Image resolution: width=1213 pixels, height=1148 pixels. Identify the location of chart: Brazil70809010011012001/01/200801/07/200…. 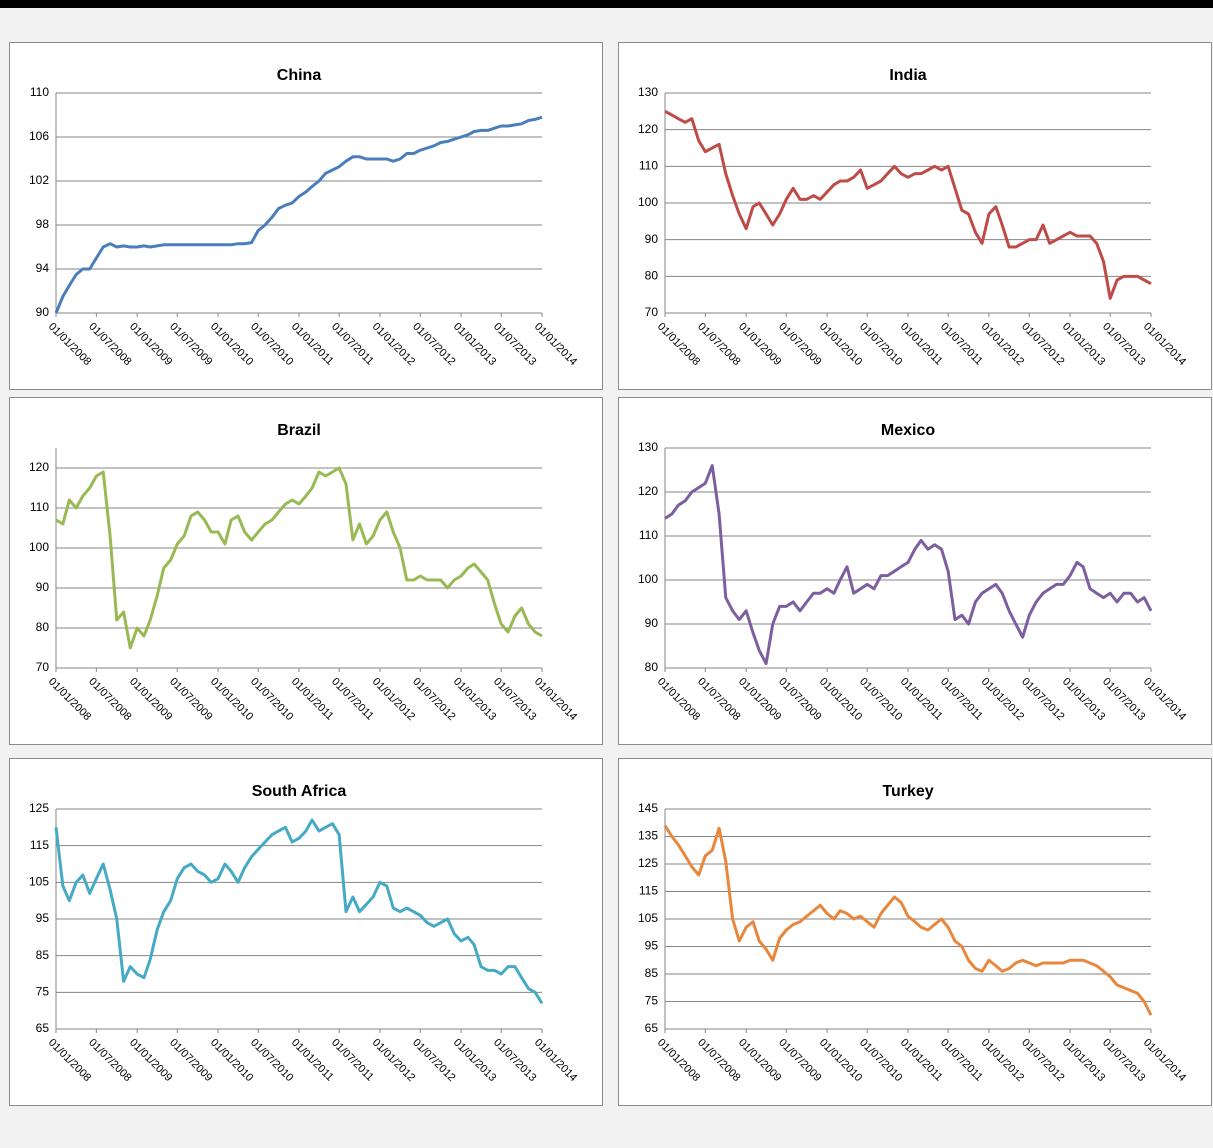
(304, 572).